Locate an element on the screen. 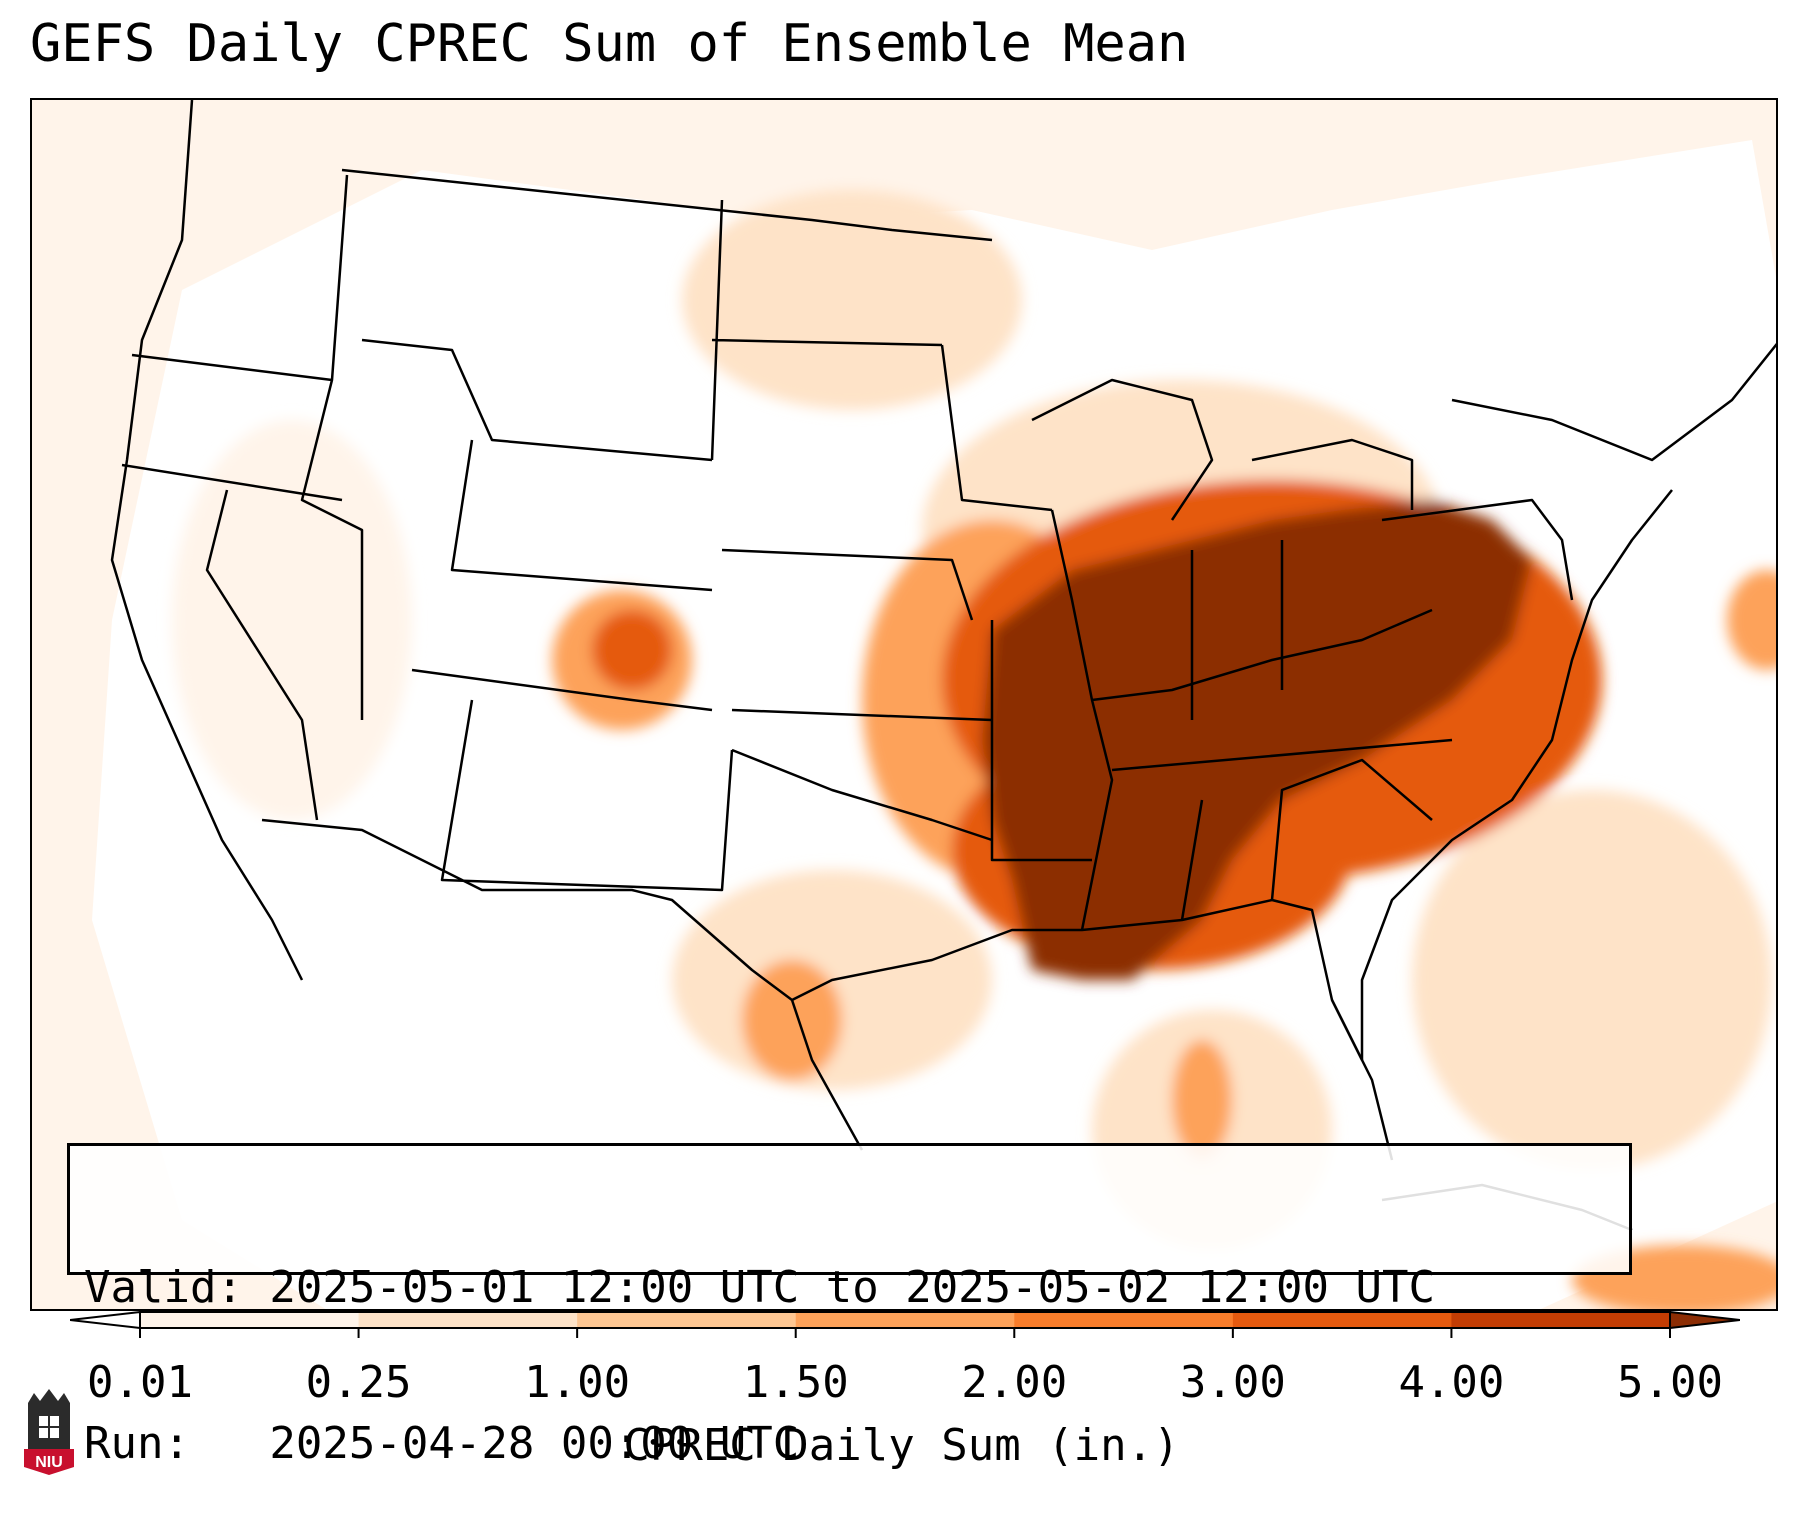 This screenshot has height=1522, width=1803. colorbar-ticks is located at coordinates (905, 1333).